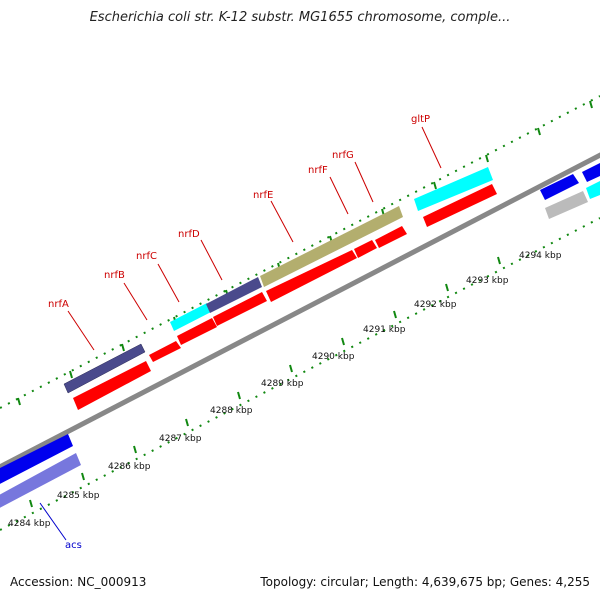 Image resolution: width=600 pixels, height=600 pixels. I want to click on scale-label: 4292 kbp, so click(435, 305).